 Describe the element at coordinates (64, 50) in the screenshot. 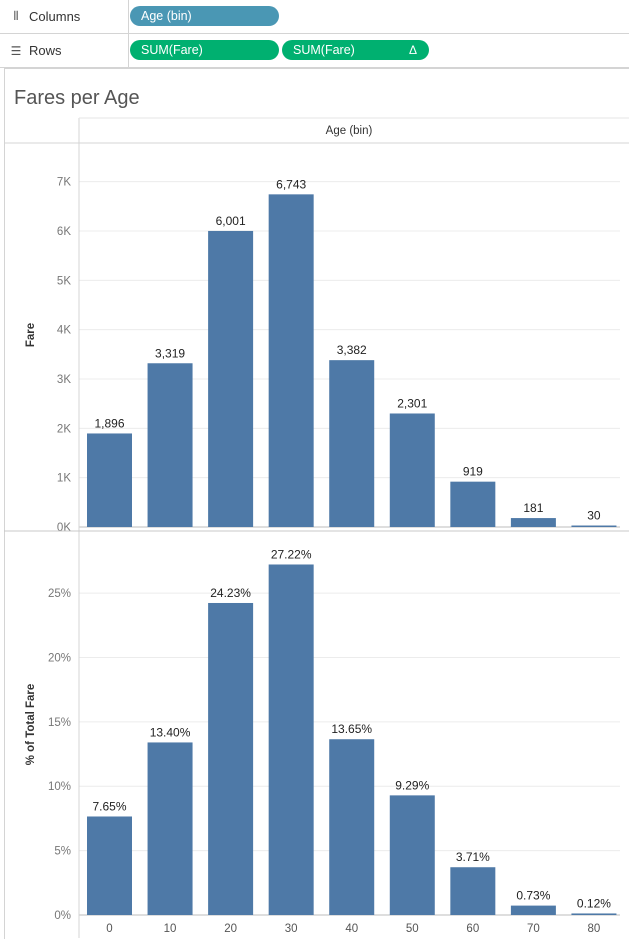

I see `rows-shelf-label: ☰ Rows` at that location.